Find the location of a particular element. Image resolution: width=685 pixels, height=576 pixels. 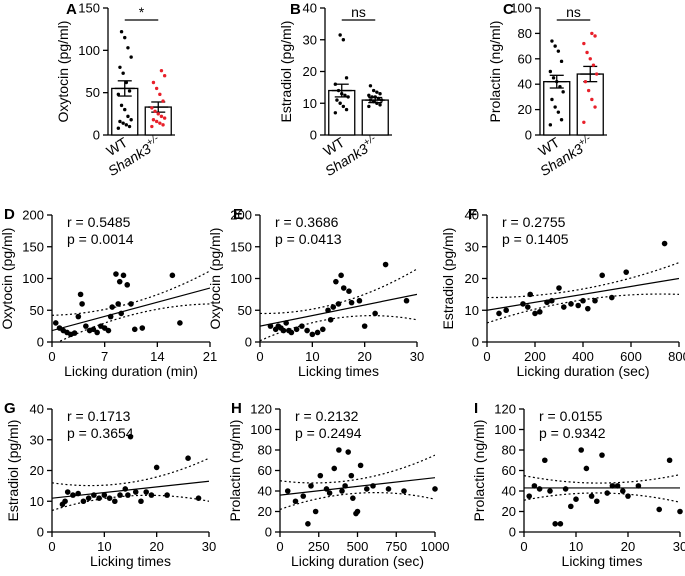

x-tick-label: 10 is located at coordinates (104, 546).